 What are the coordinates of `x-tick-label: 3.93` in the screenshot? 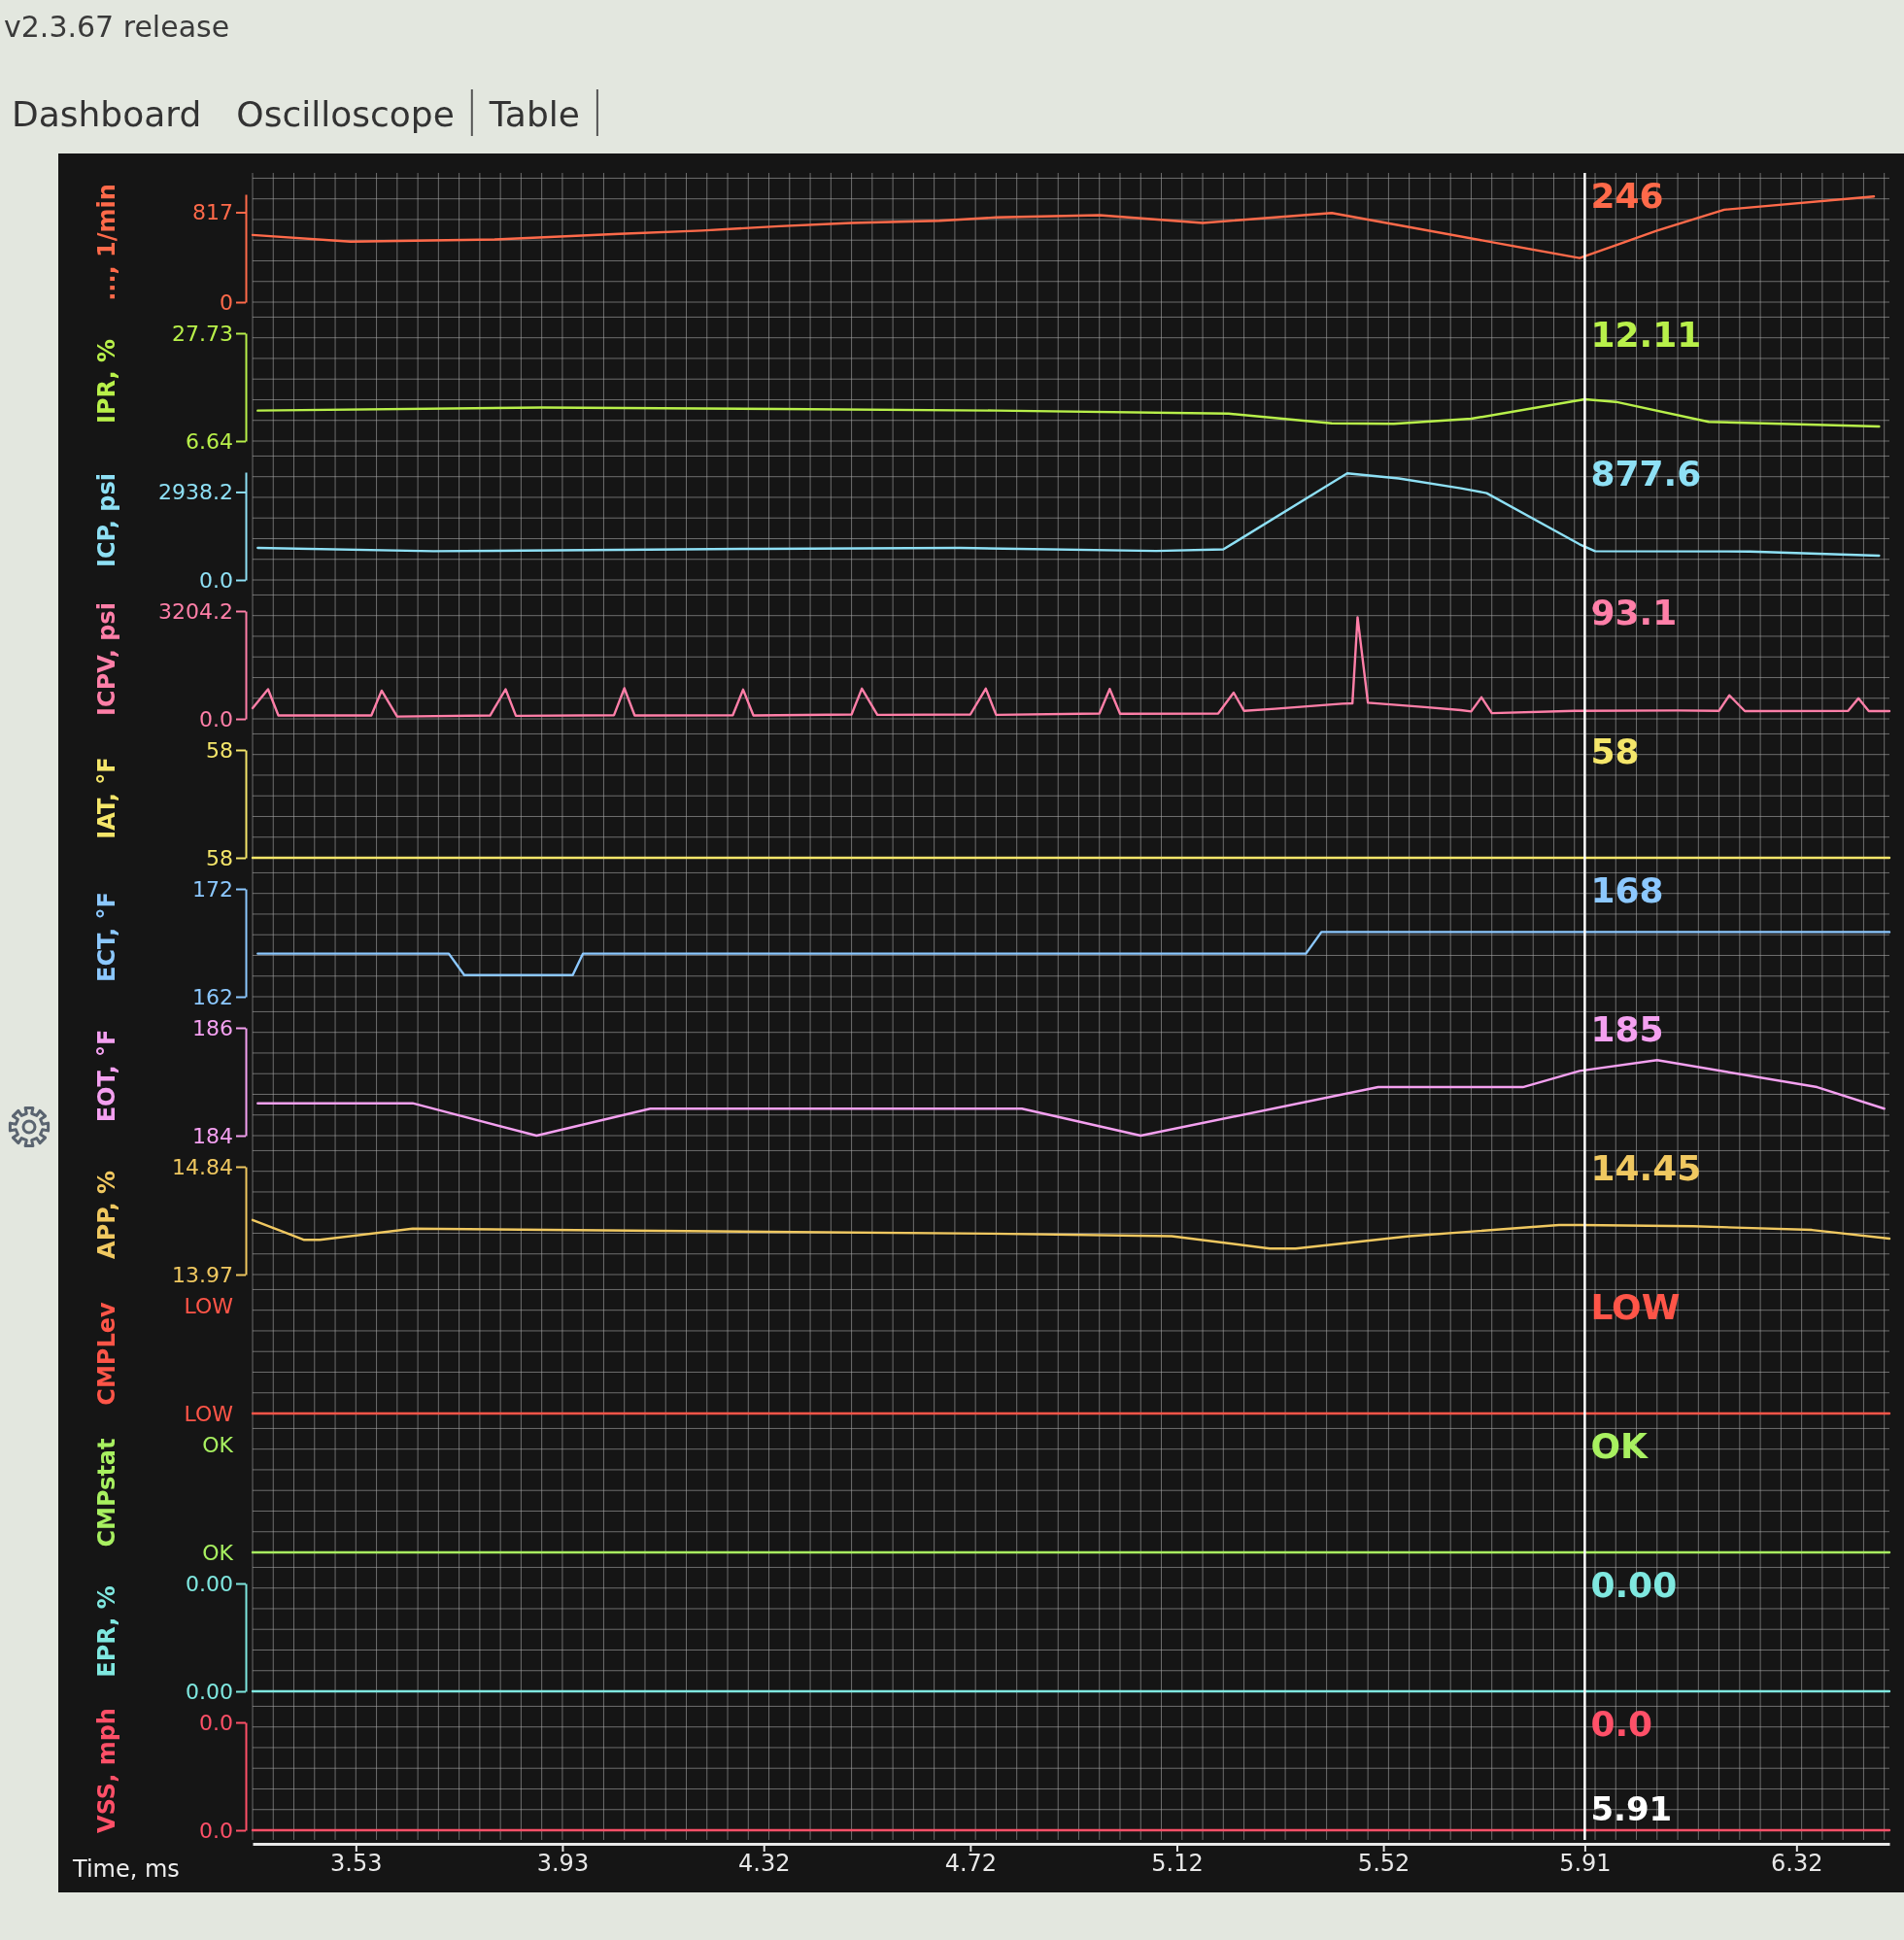 It's located at (563, 1864).